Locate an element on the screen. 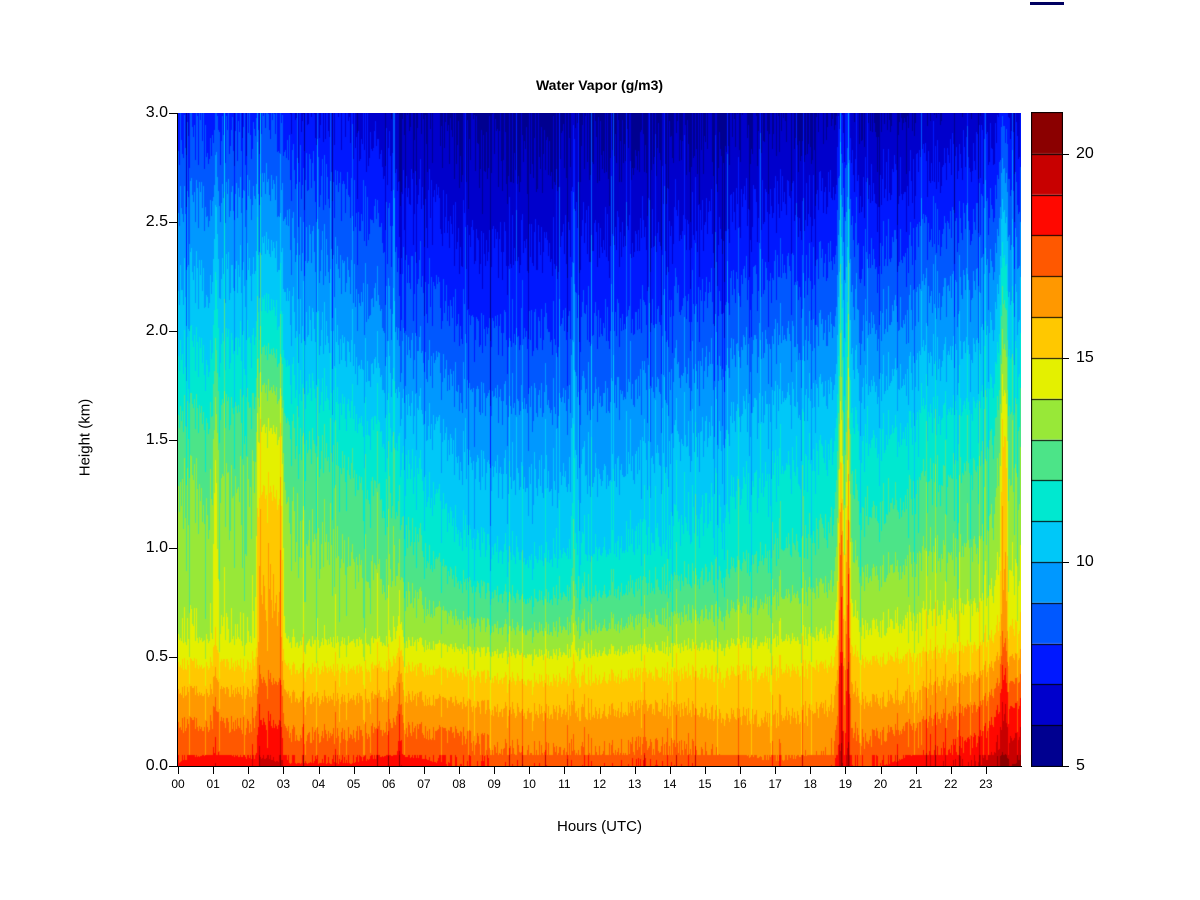 The width and height of the screenshot is (1200, 900). x-tick-label: 20 is located at coordinates (880, 784).